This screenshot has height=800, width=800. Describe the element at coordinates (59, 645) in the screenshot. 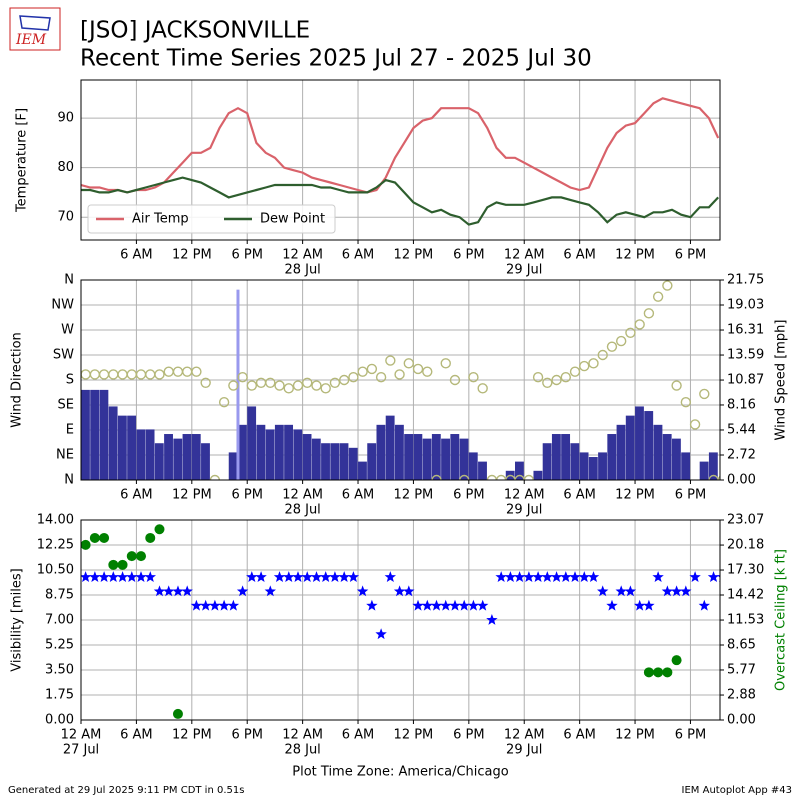

I see `y-tick-label: 5.25` at that location.